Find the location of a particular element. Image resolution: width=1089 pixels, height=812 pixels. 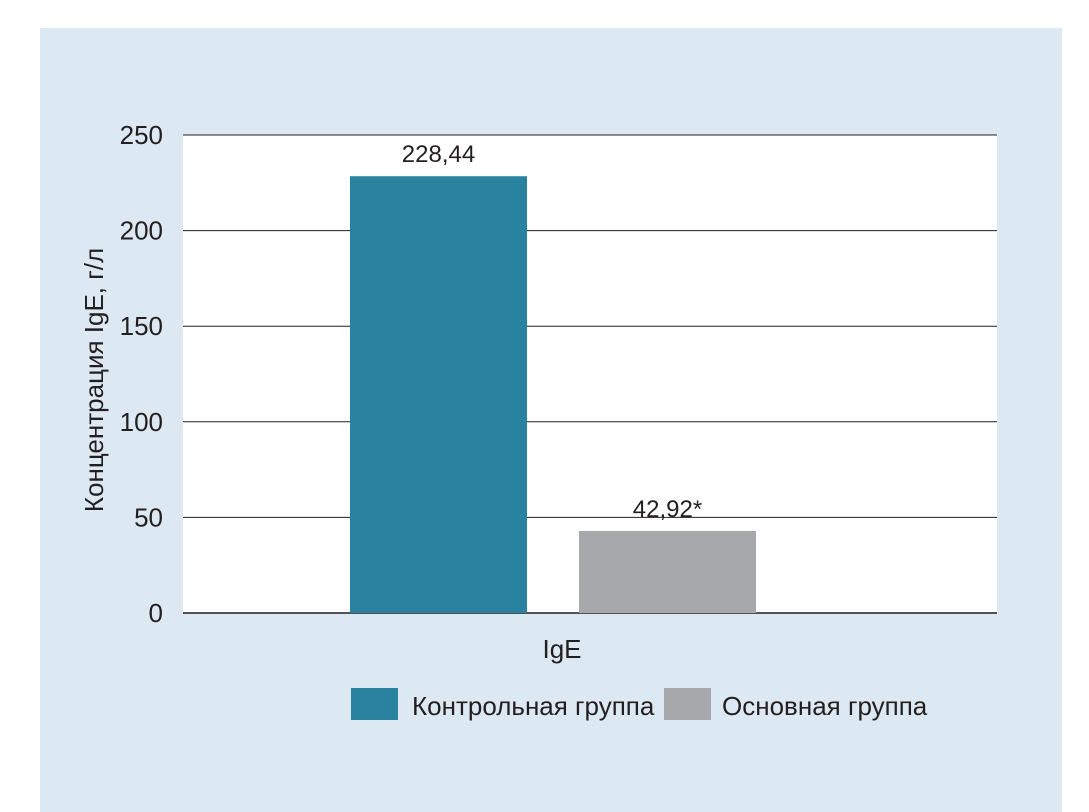

data-label: 42,92* is located at coordinates (667, 509).